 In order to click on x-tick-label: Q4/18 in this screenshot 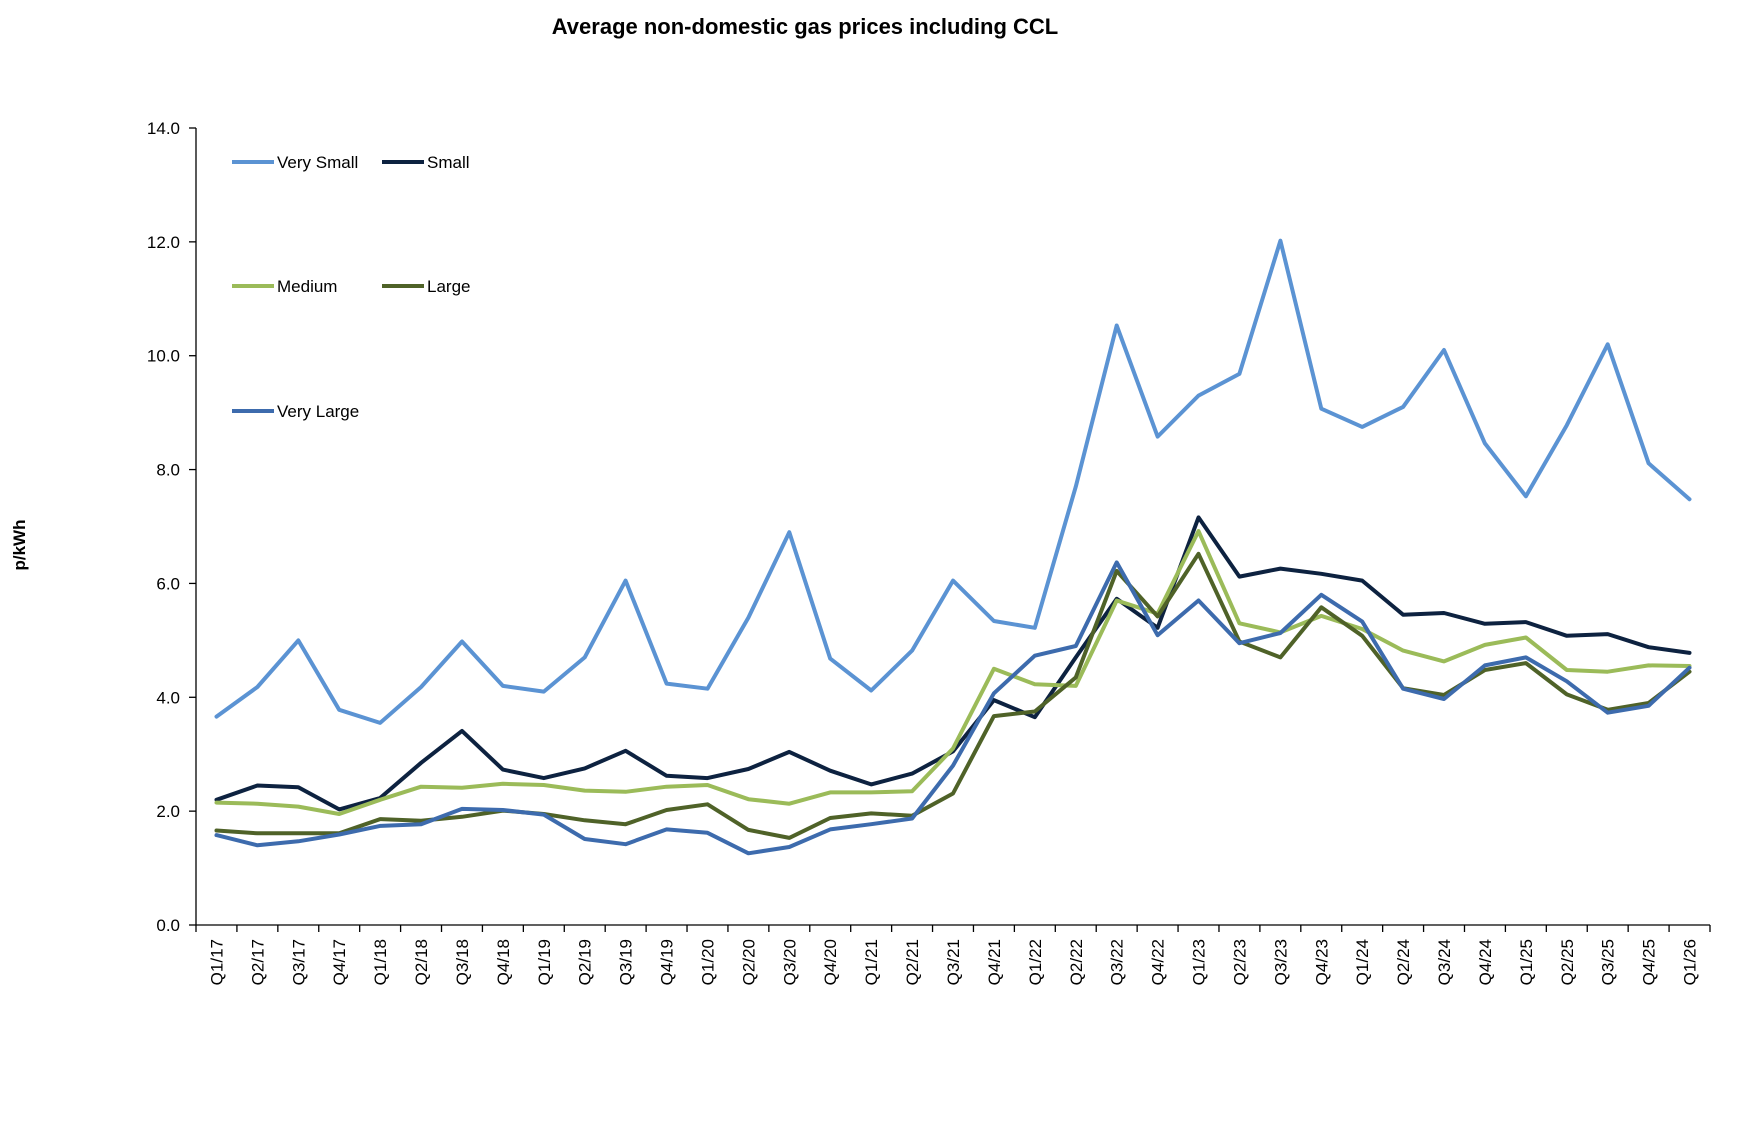, I will do `click(503, 962)`.